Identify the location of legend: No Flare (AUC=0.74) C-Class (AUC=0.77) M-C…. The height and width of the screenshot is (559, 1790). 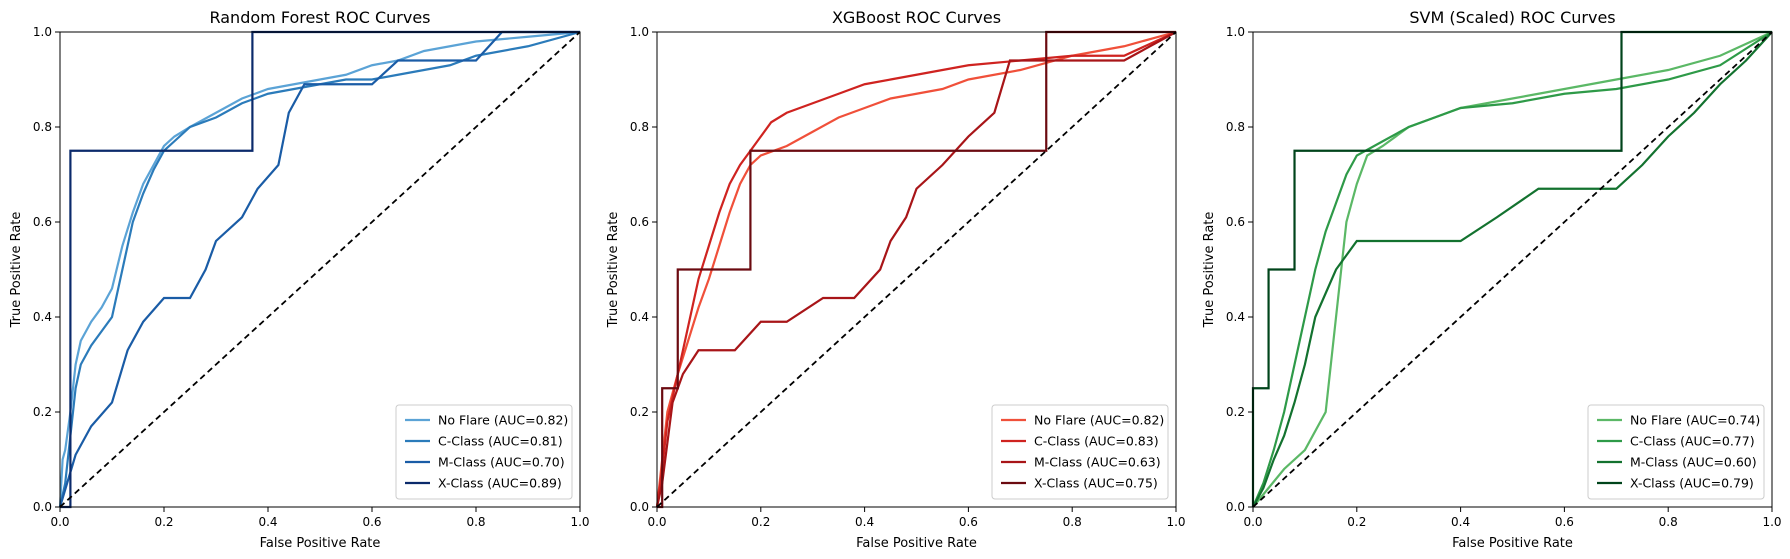
(1676, 452).